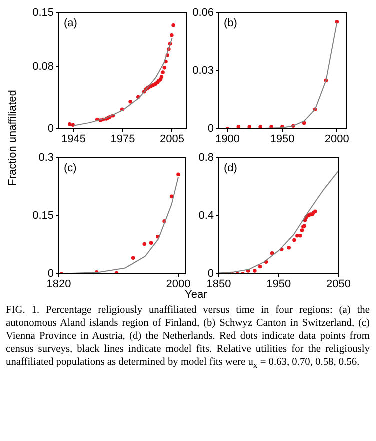  What do you see at coordinates (231, 168) in the screenshot?
I see `annotation: (d)` at bounding box center [231, 168].